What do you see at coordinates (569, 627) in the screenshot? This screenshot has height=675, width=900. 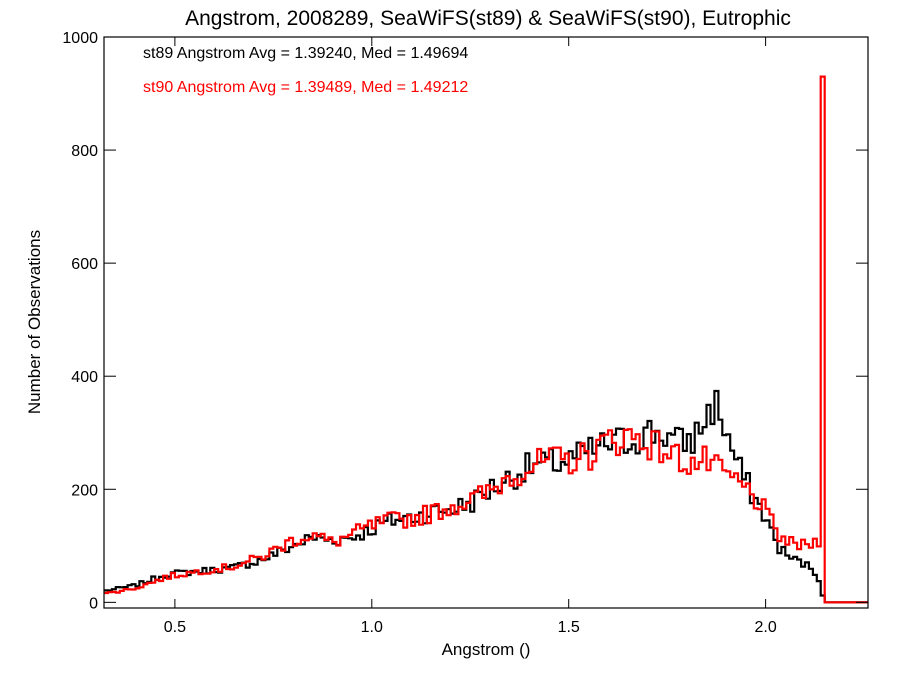 I see `x-tick-label: 1.5` at bounding box center [569, 627].